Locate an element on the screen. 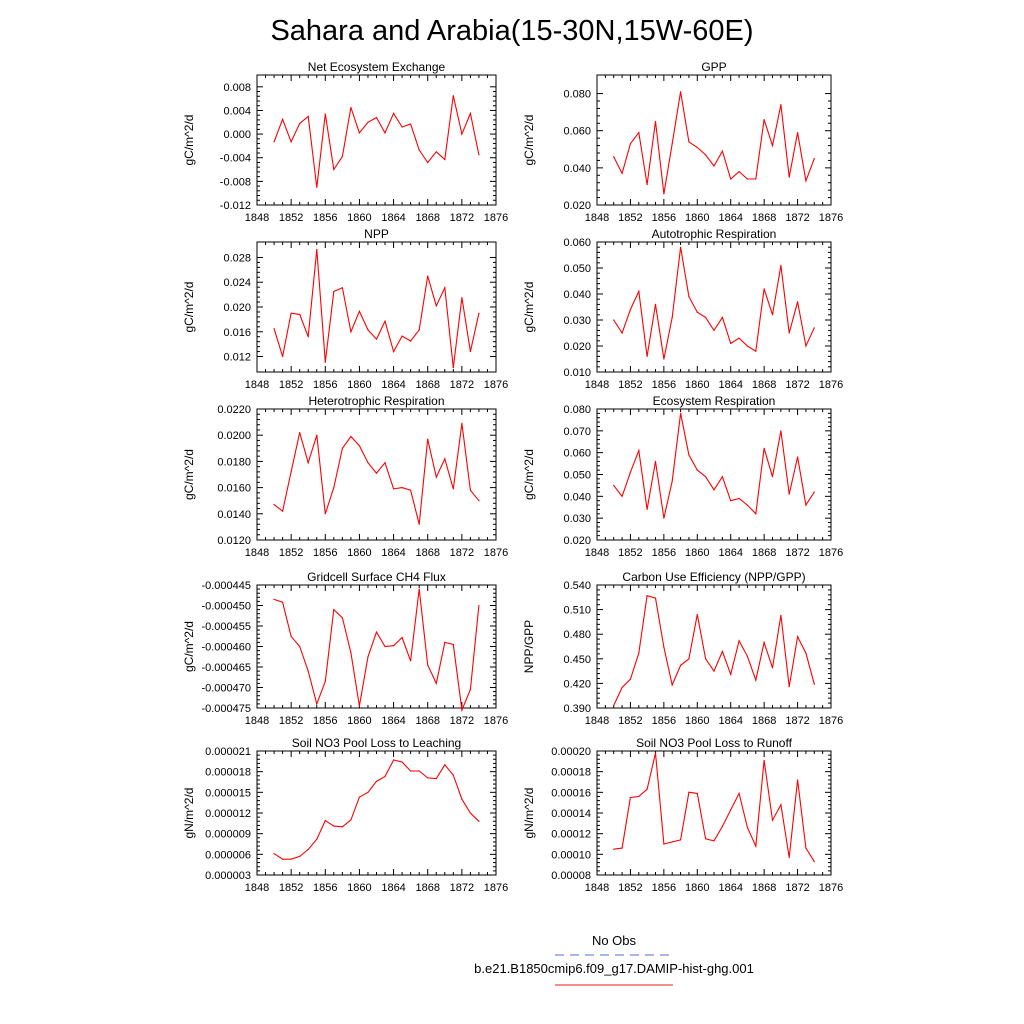 The height and width of the screenshot is (1024, 1024). y-tick-label: 0.000012 is located at coordinates (228, 814).